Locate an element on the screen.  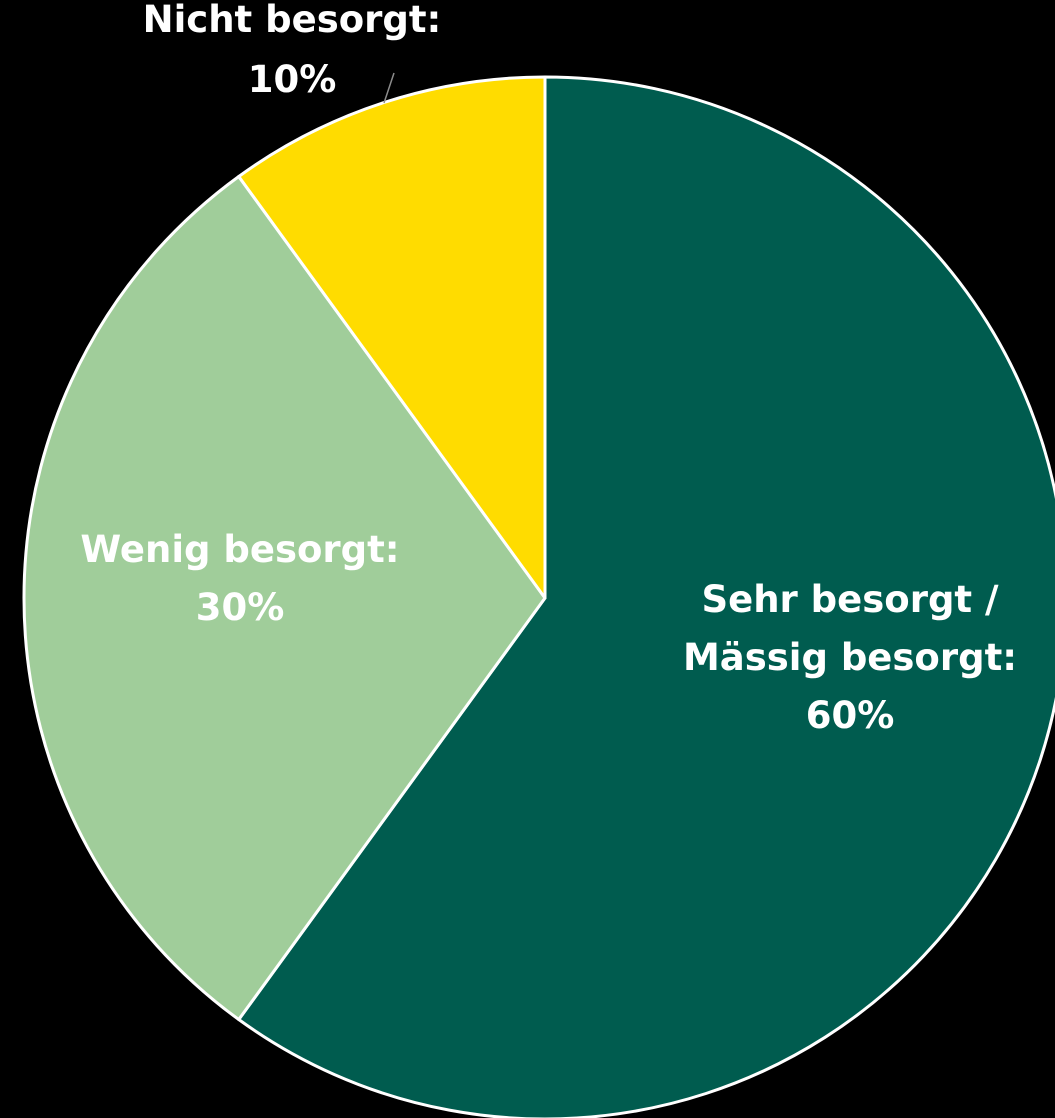
pie-label-line: Mässig besorgt: is located at coordinates (850, 657).